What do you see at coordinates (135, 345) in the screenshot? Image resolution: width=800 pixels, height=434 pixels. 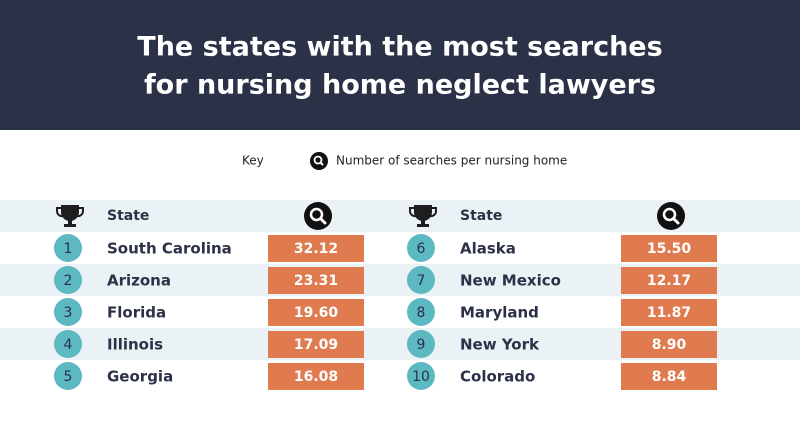 I see `state-name: Illinois` at bounding box center [135, 345].